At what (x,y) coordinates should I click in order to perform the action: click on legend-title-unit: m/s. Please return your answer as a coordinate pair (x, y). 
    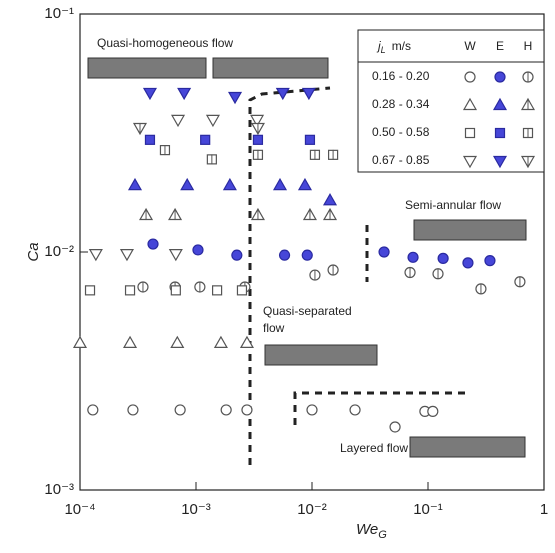
    Looking at the image, I should click on (401, 46).